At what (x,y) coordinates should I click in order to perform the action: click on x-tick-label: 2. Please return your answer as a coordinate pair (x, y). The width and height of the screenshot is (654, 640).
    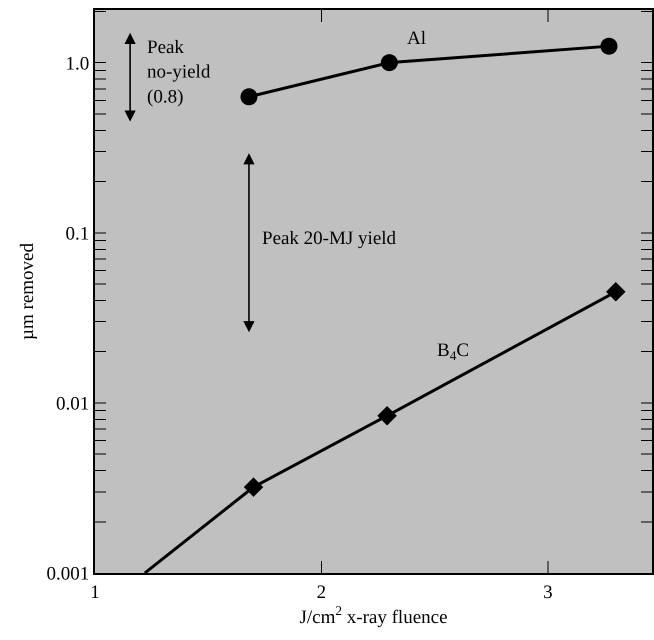
    Looking at the image, I should click on (321, 592).